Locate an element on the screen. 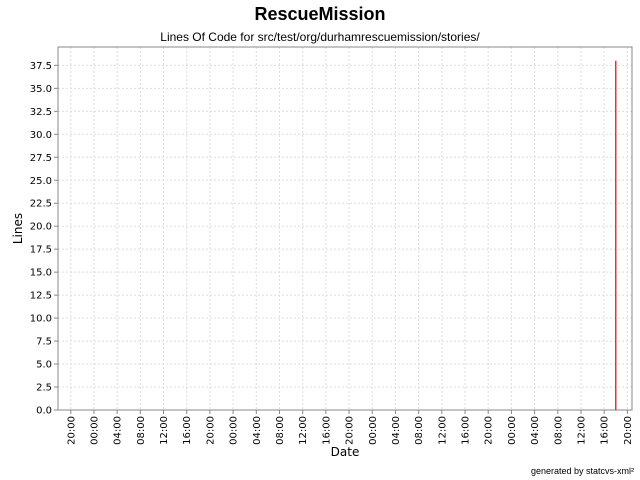 This screenshot has height=480, width=640. y-tick-label: 22.5 is located at coordinates (41, 204).